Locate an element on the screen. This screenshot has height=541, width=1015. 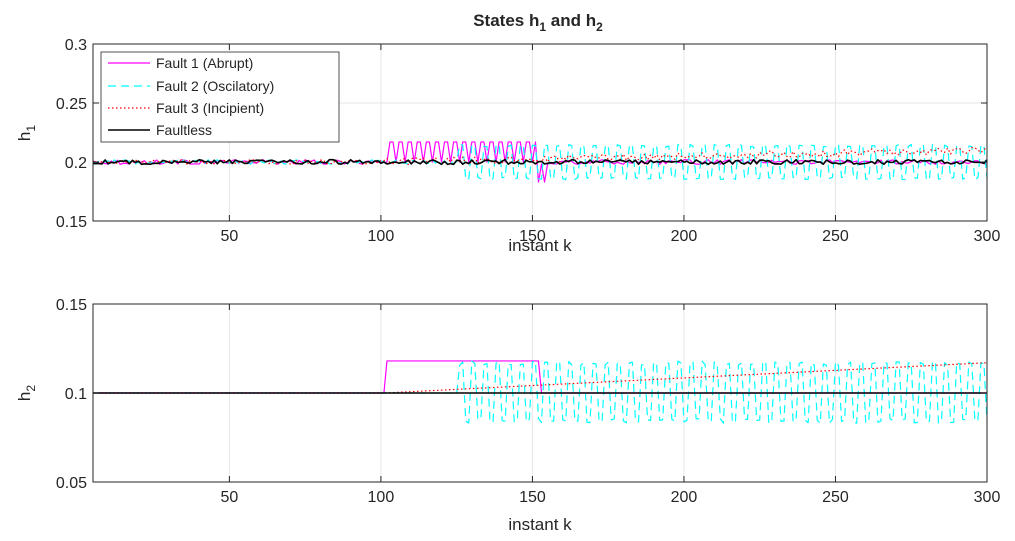
legend-label: Faultless is located at coordinates (184, 130).